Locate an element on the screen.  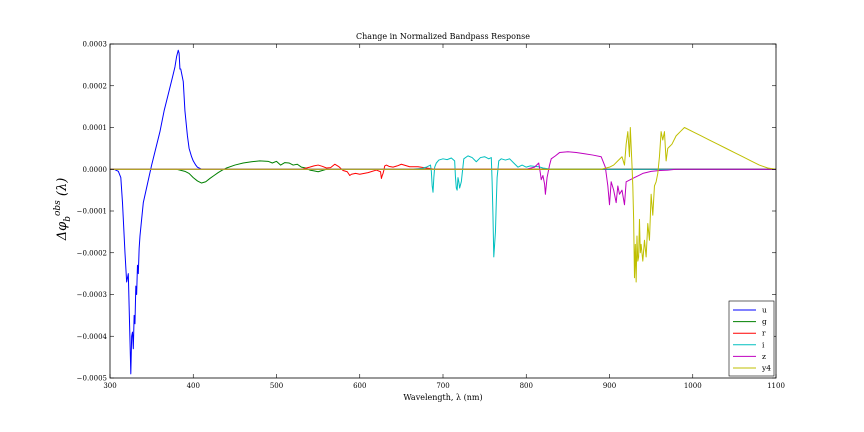
legend-label-r: r is located at coordinates (764, 333).